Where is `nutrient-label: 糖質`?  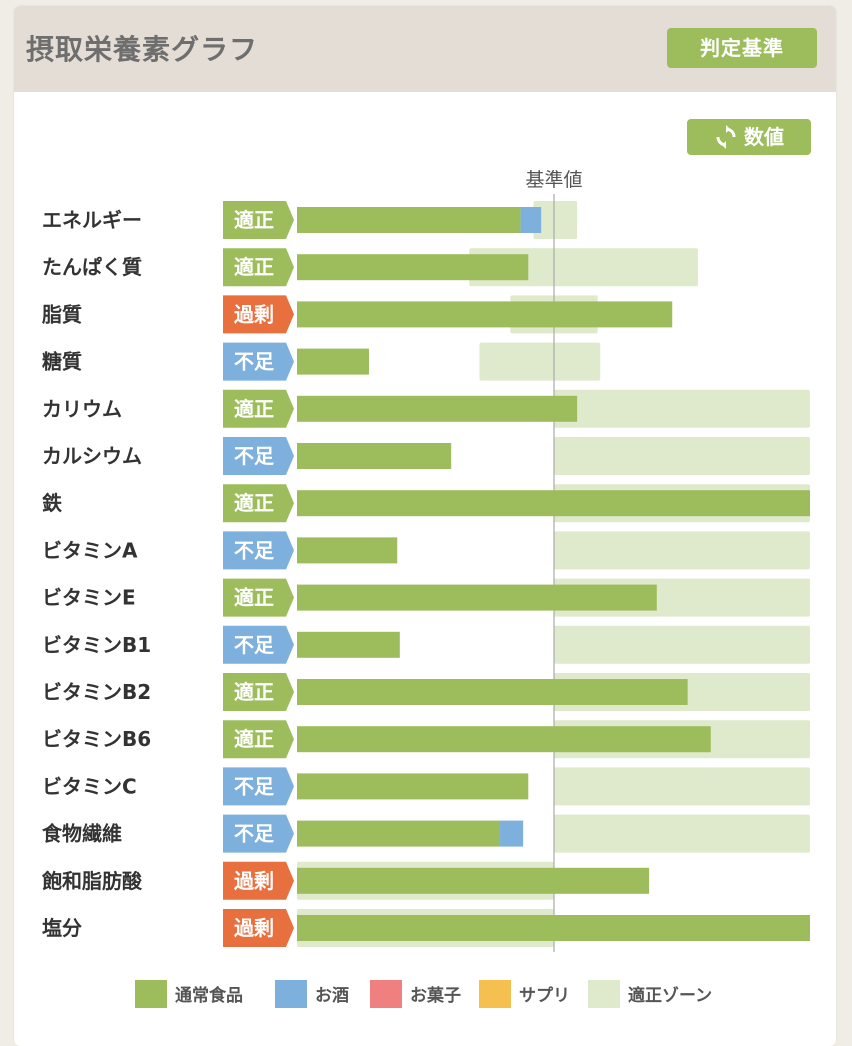 nutrient-label: 糖質 is located at coordinates (62, 362).